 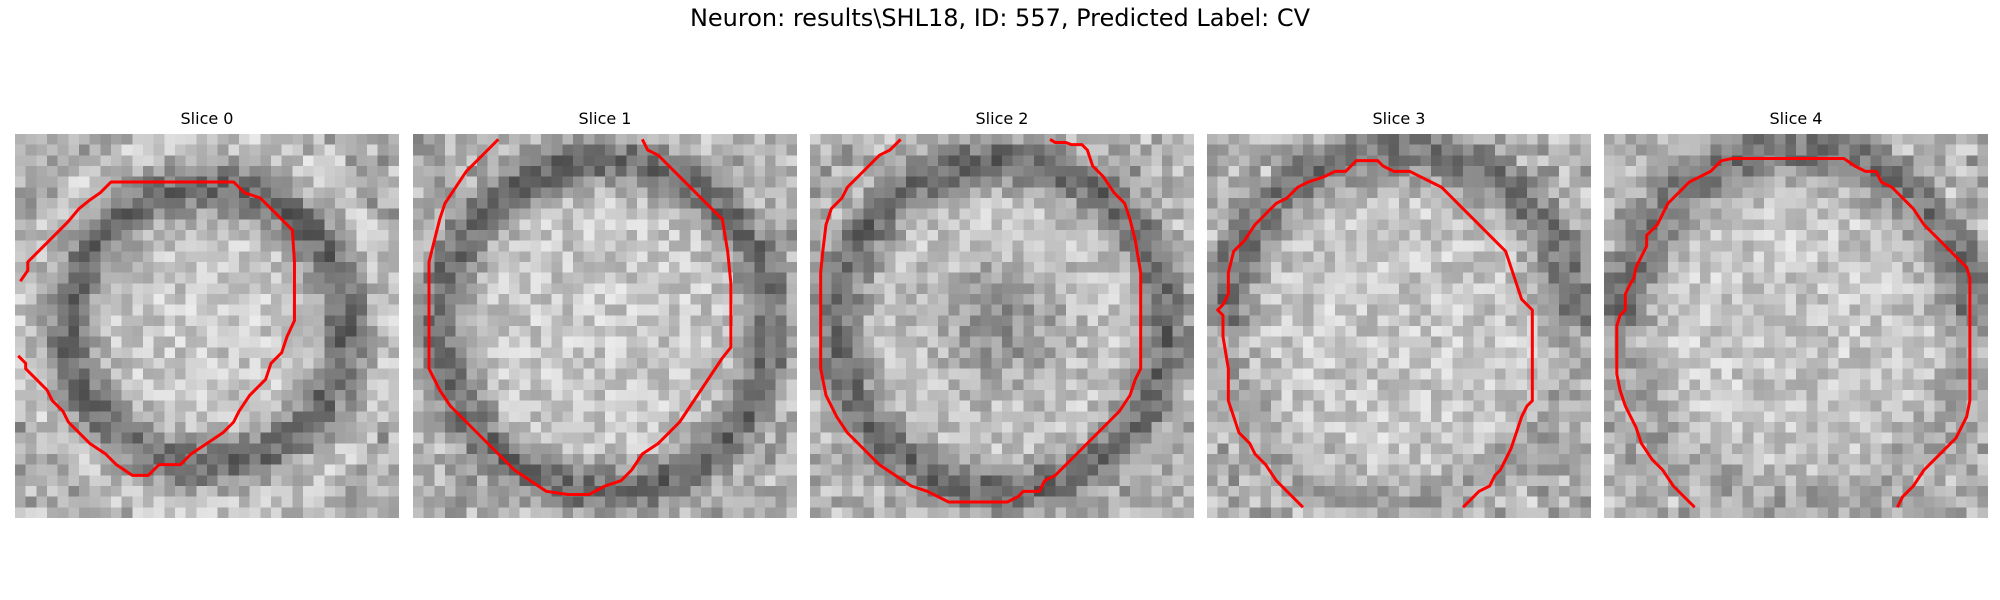 I want to click on slice-title: Slice 1, so click(x=605, y=118).